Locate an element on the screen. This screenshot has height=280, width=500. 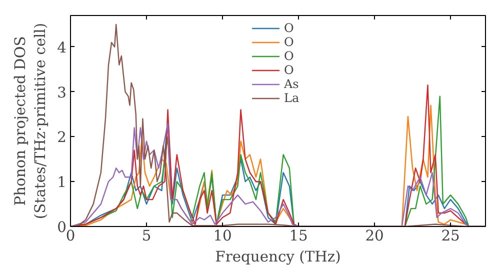
x-axis-title: Frequency (THz) is located at coordinates (278, 257).